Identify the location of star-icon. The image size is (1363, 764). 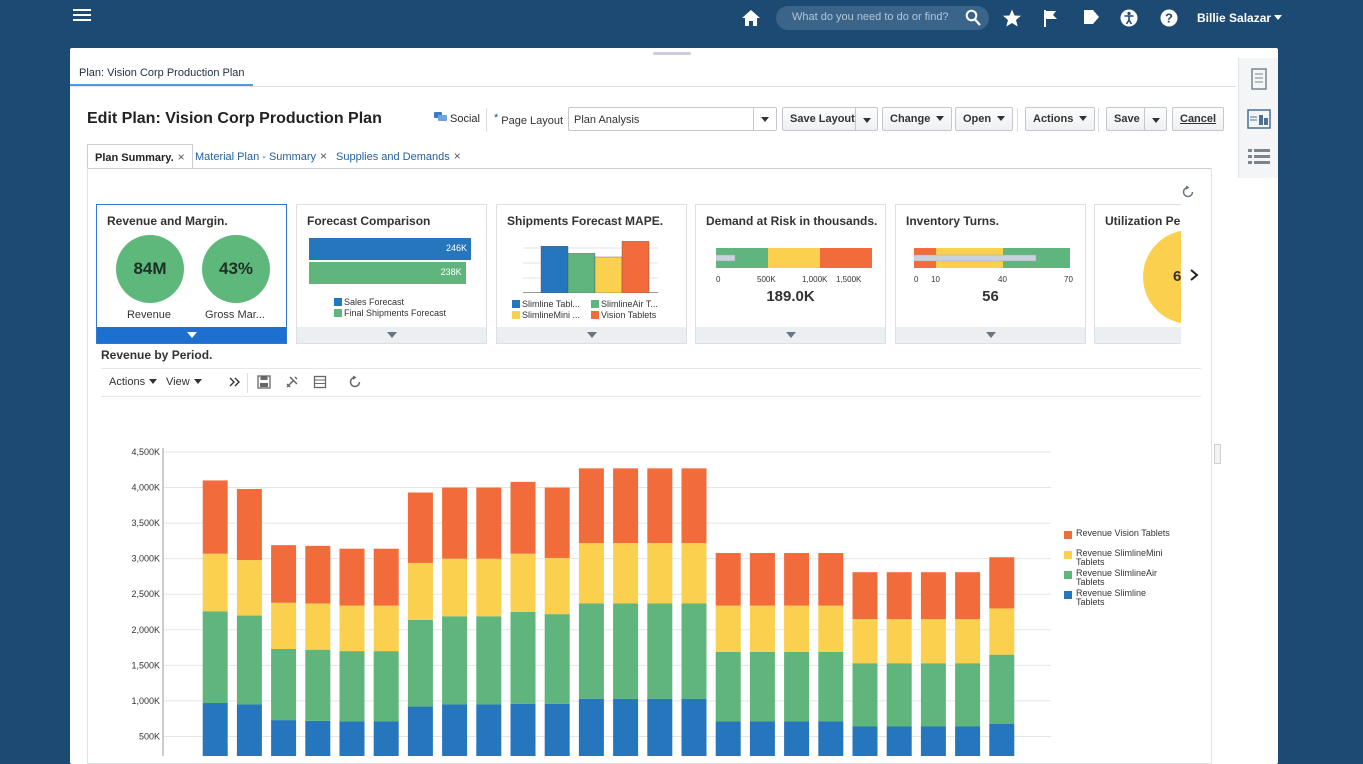
(1012, 18).